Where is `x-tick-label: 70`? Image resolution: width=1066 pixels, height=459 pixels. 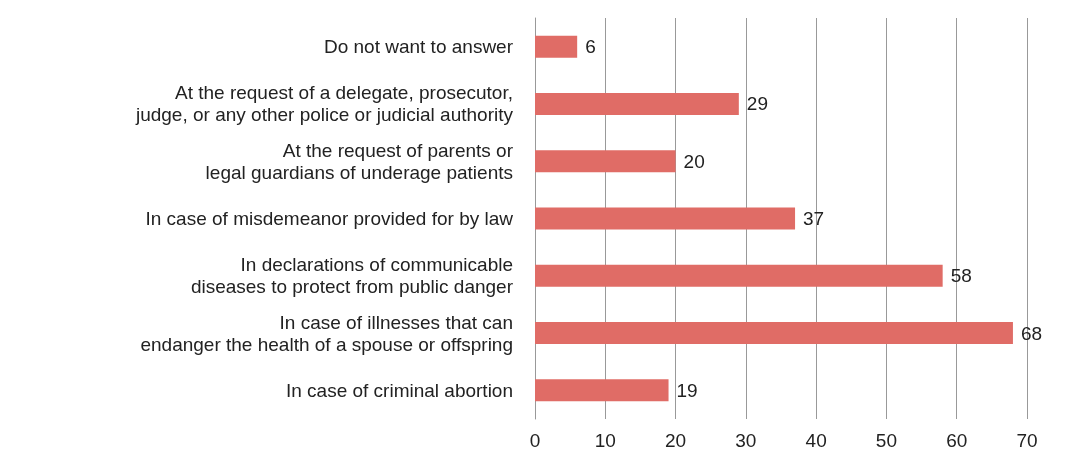
x-tick-label: 70 is located at coordinates (1027, 440).